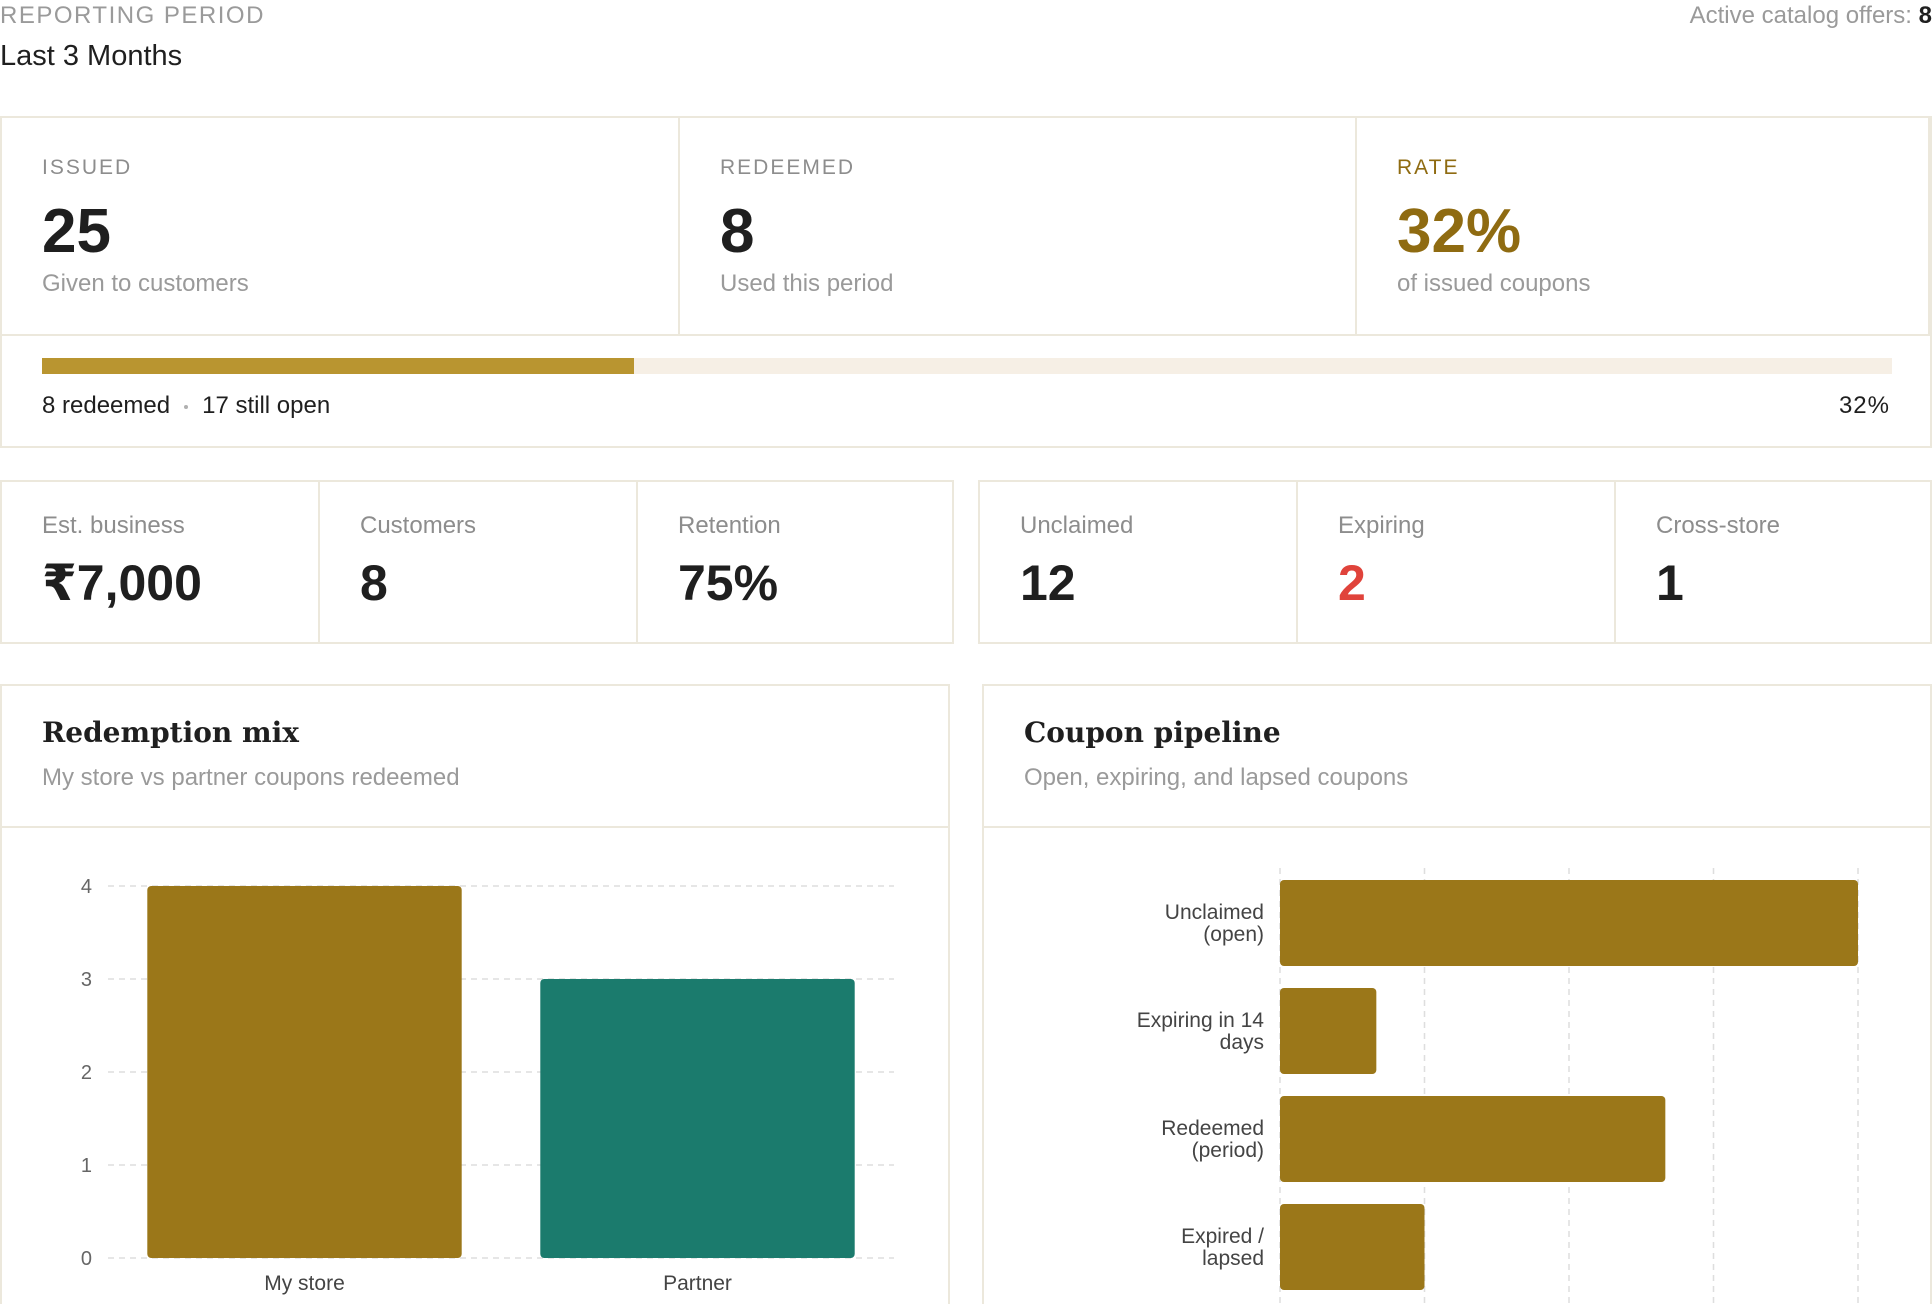  I want to click on redeemed-caption: Used this period, so click(807, 283).